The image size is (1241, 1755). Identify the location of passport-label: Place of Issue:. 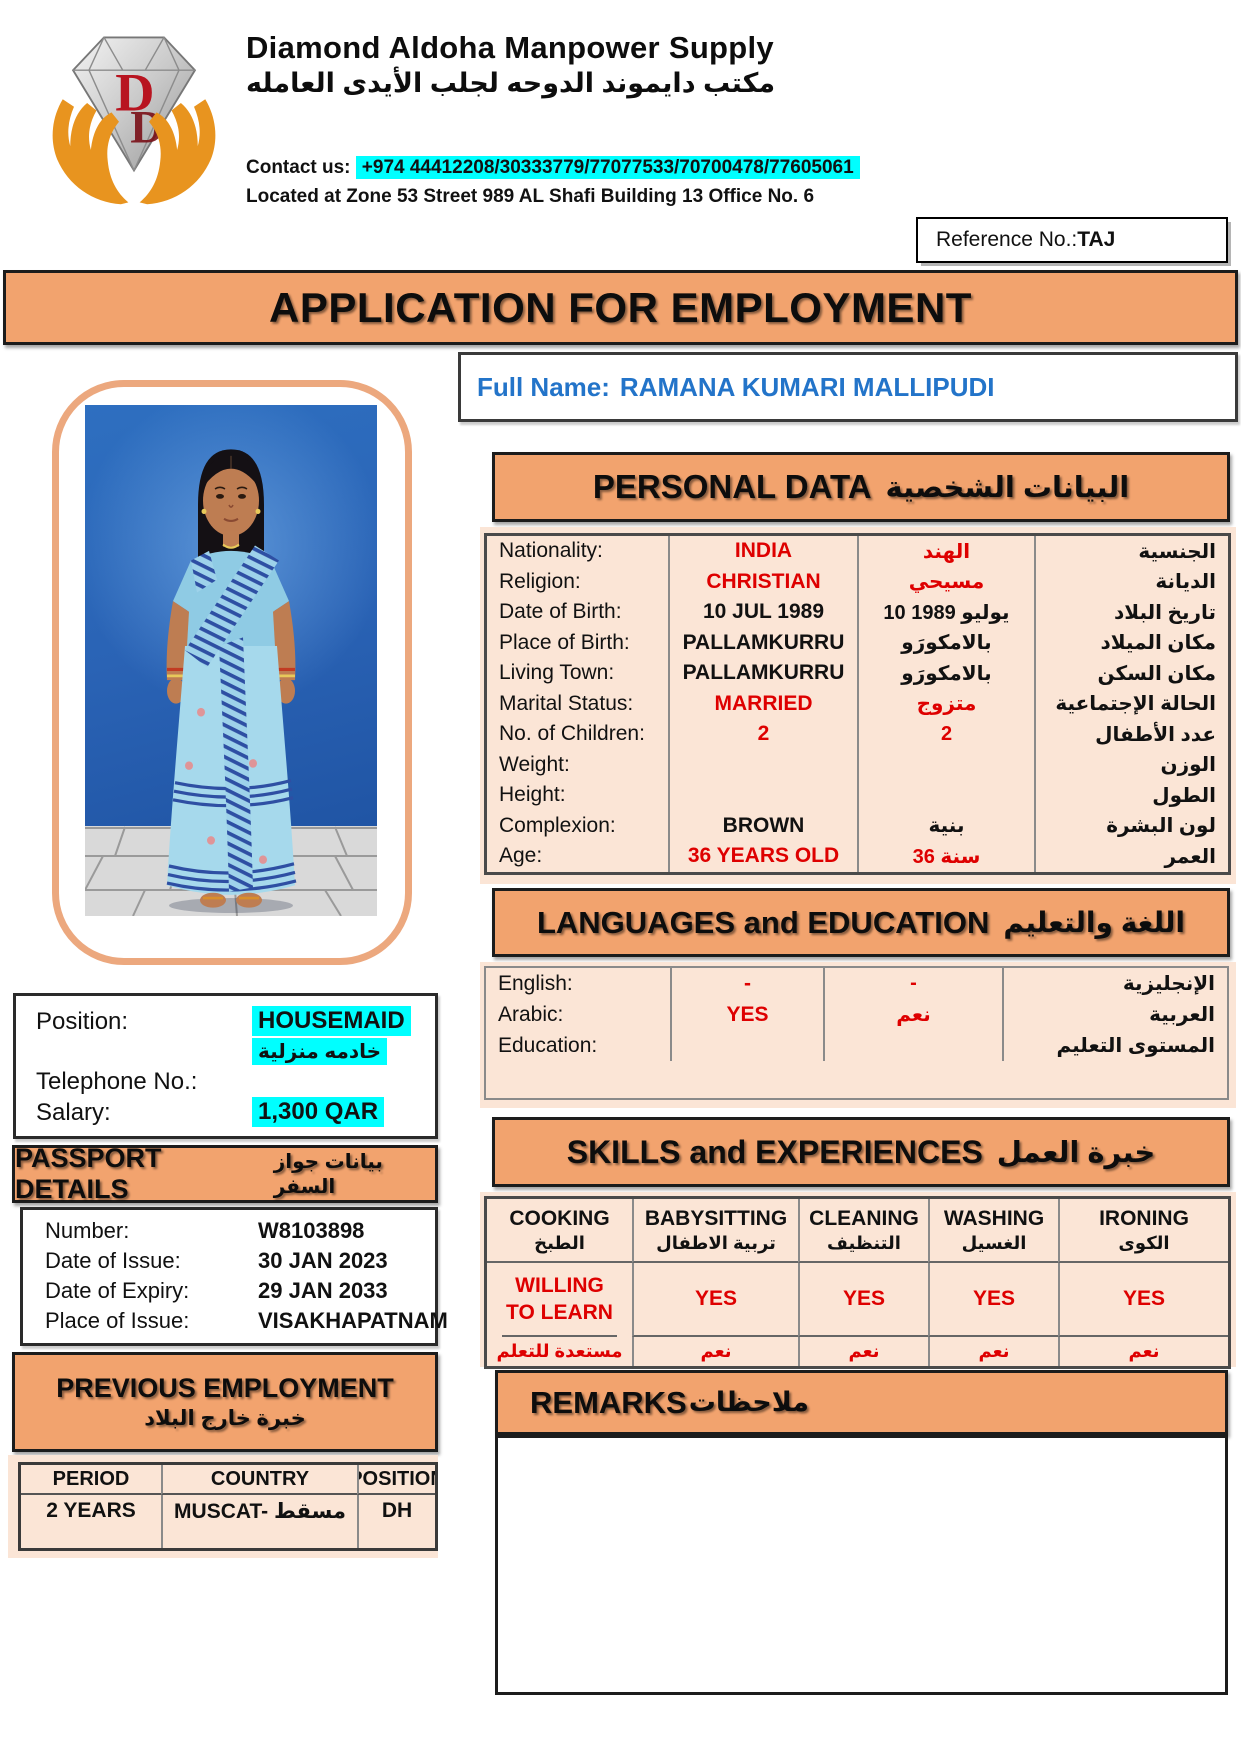
(117, 1320).